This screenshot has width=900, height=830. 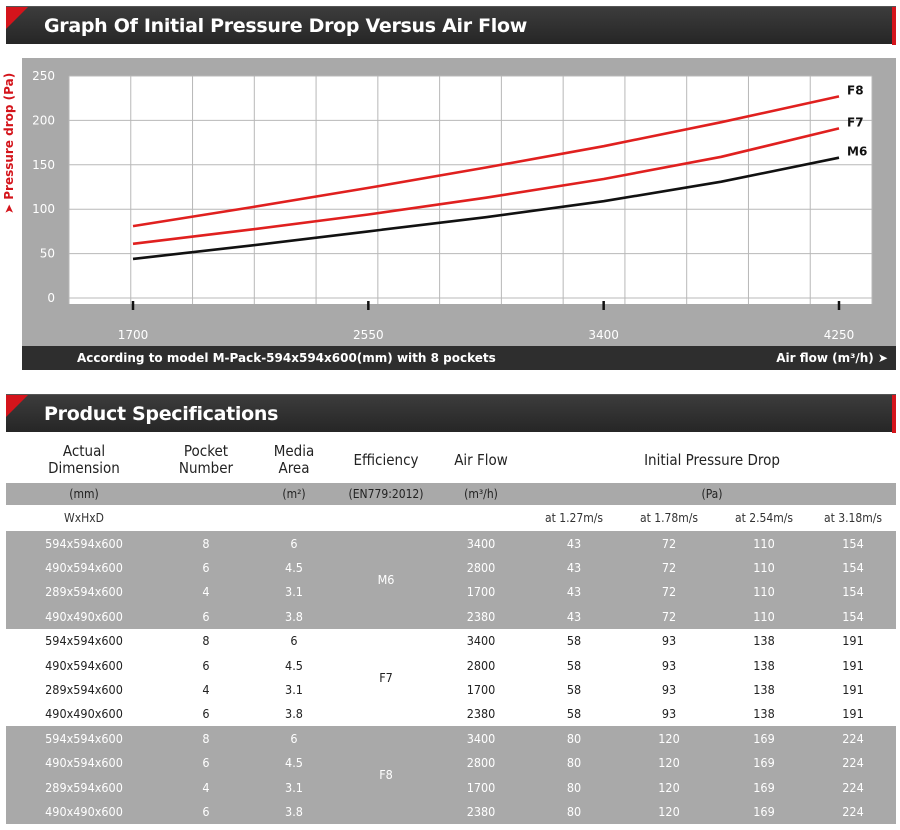 I want to click on table-row: 594x594x600 8 6 M6 3400 43 72 110 154, so click(x=451, y=580).